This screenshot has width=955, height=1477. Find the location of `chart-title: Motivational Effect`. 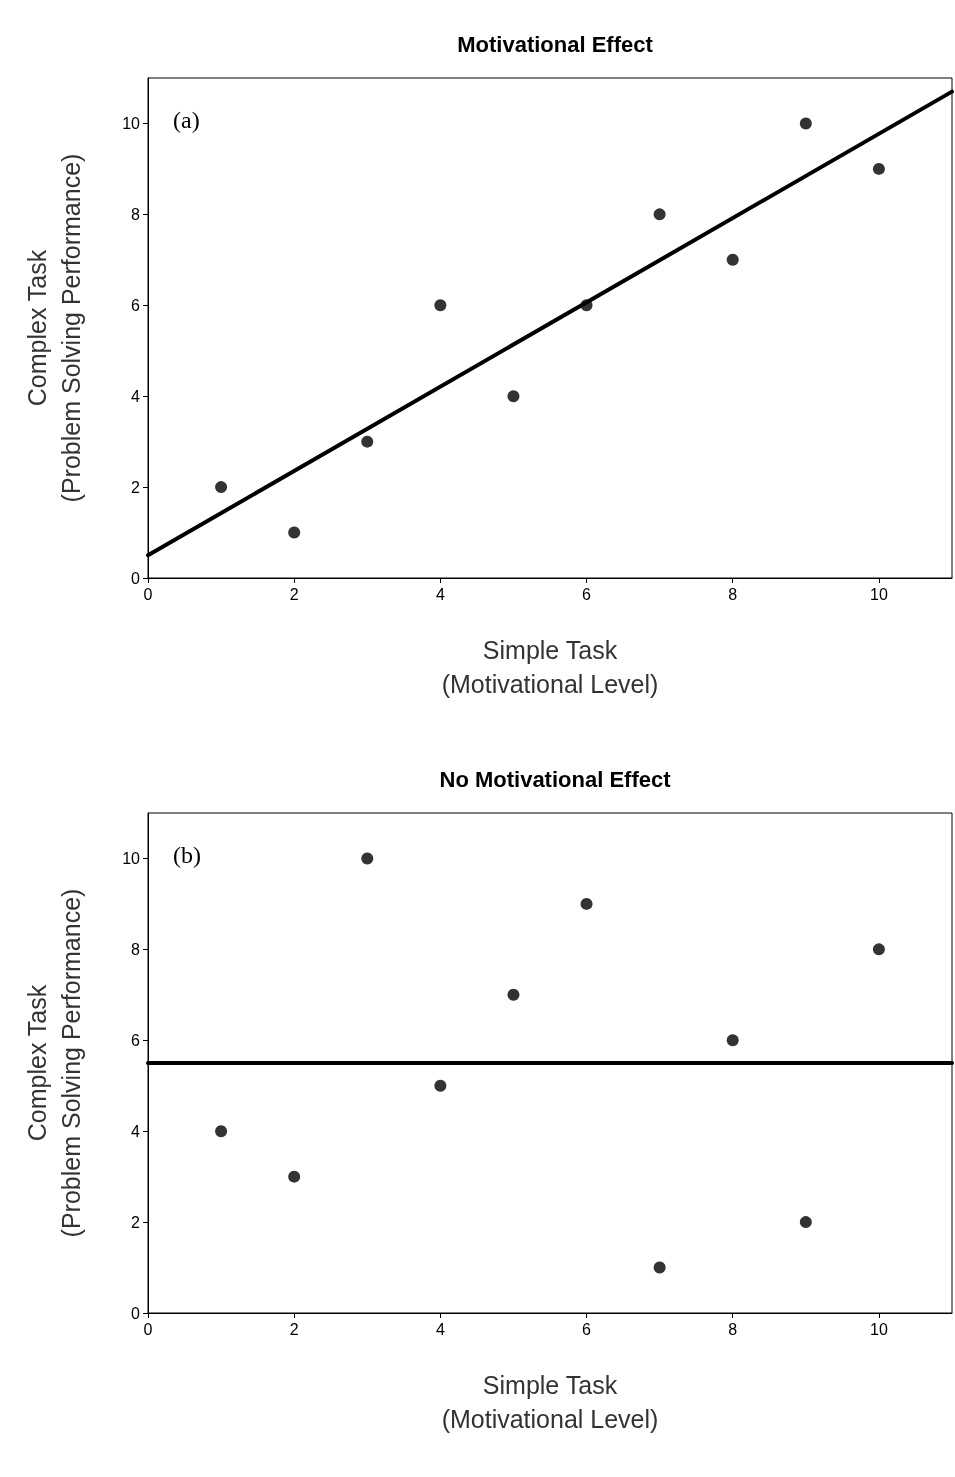

chart-title: Motivational Effect is located at coordinates (555, 44).